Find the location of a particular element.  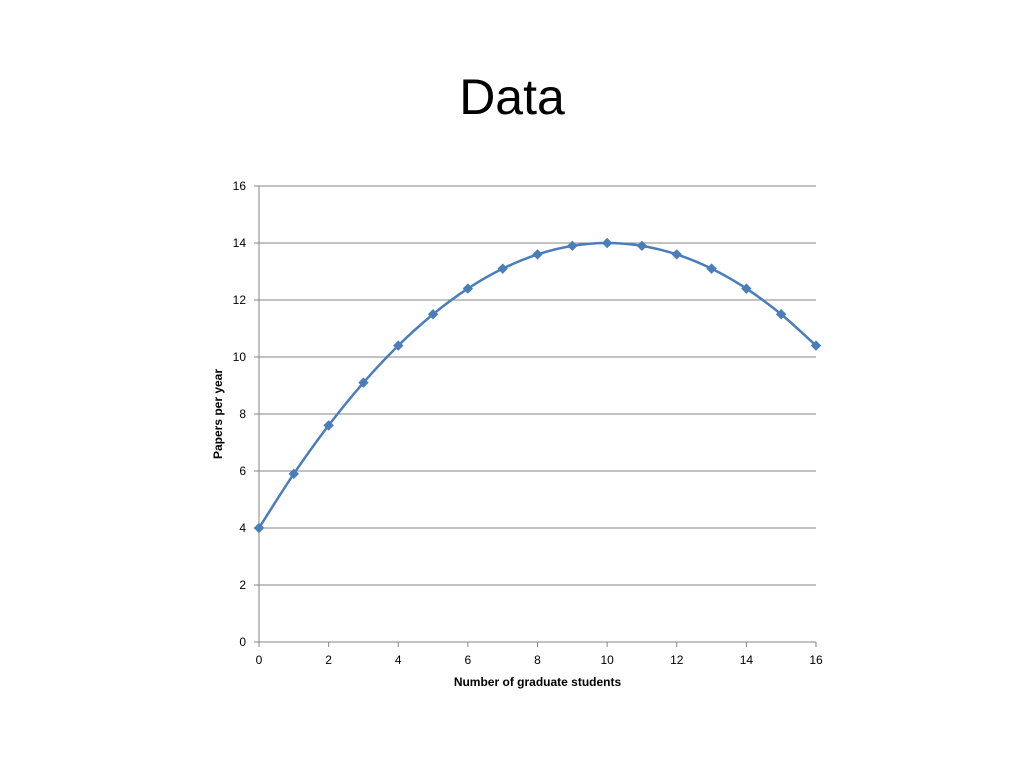

y-tick-label: 16 is located at coordinates (240, 186).